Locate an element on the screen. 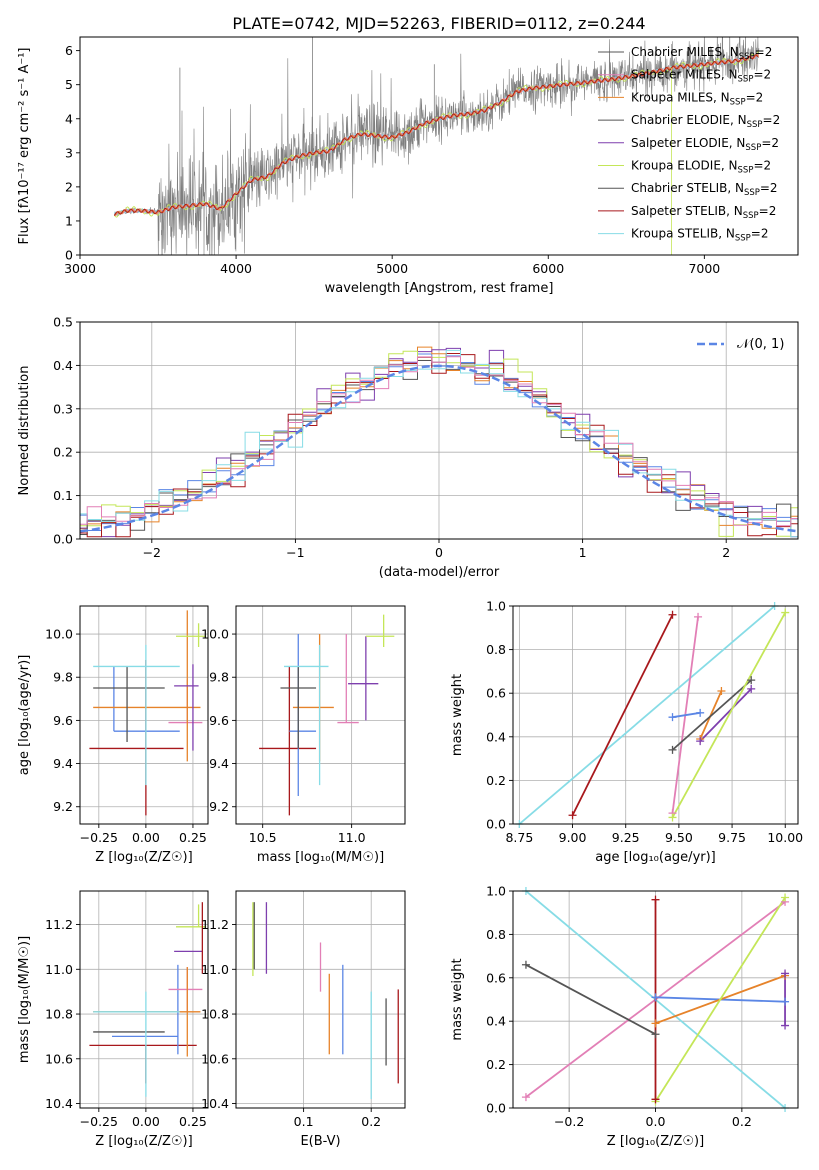  x-axis-label: age [log₁₀(age/yr)] is located at coordinates (655, 857).